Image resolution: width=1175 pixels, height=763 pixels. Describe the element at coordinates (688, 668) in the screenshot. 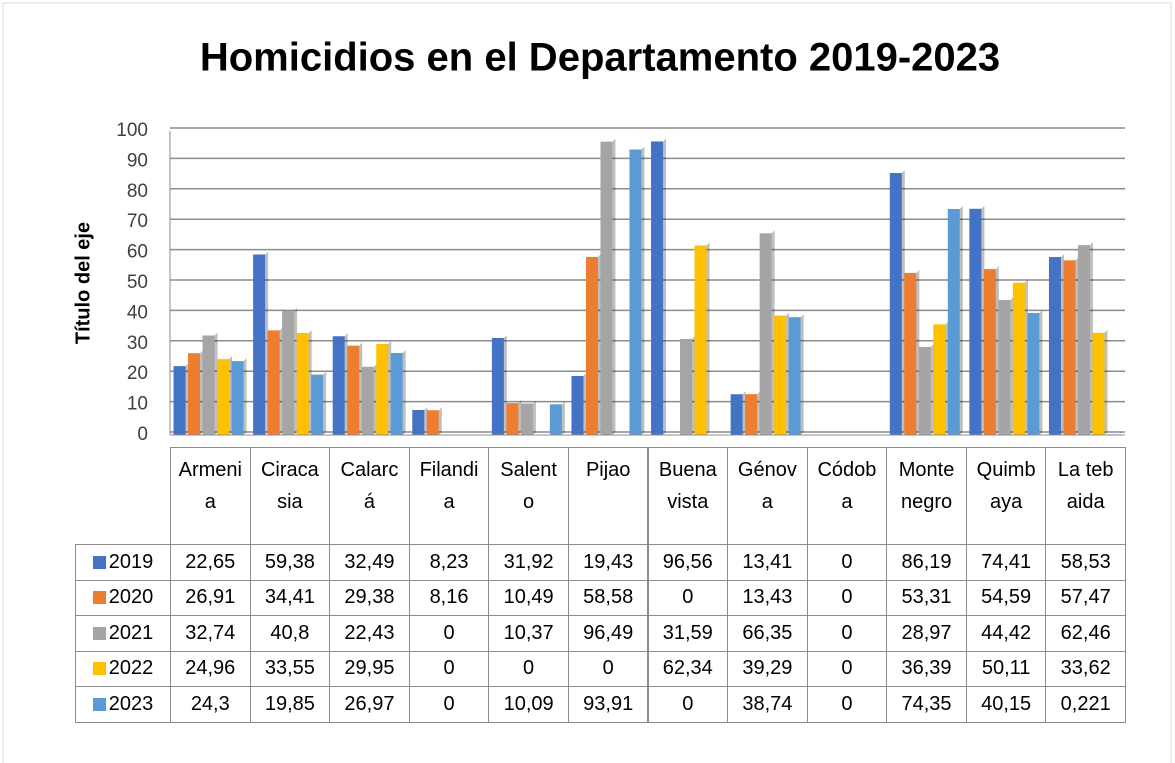

I see `table-value: 62,34` at that location.